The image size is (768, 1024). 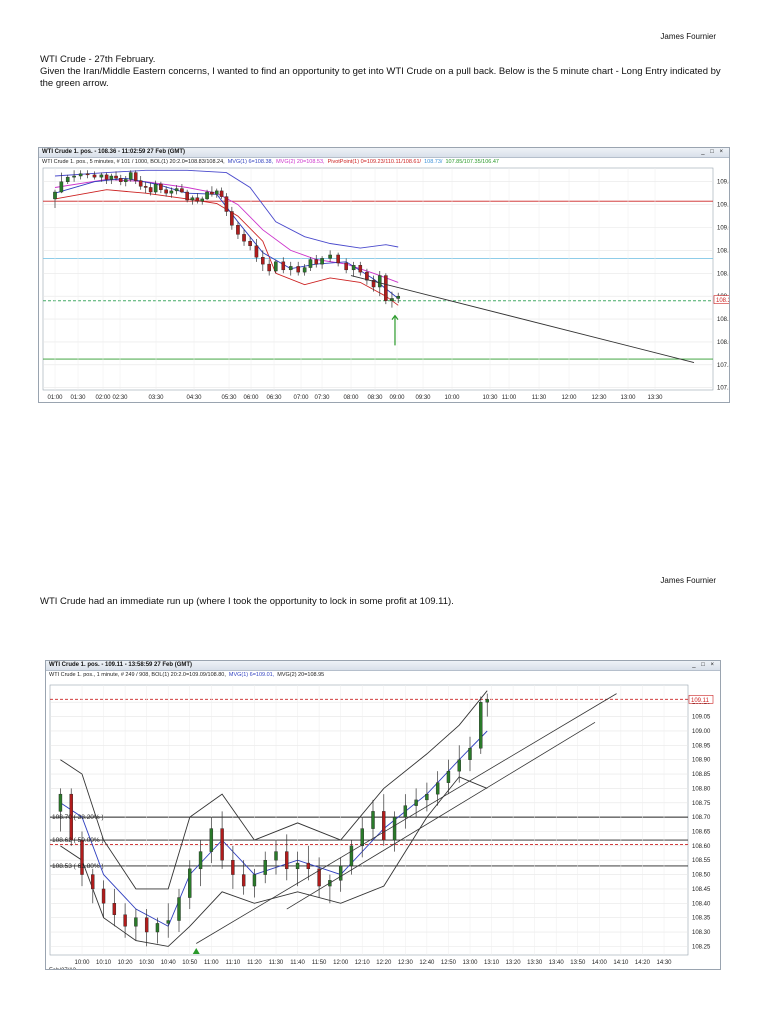 I want to click on y-tick-label: 108.00, so click(x=723, y=343).